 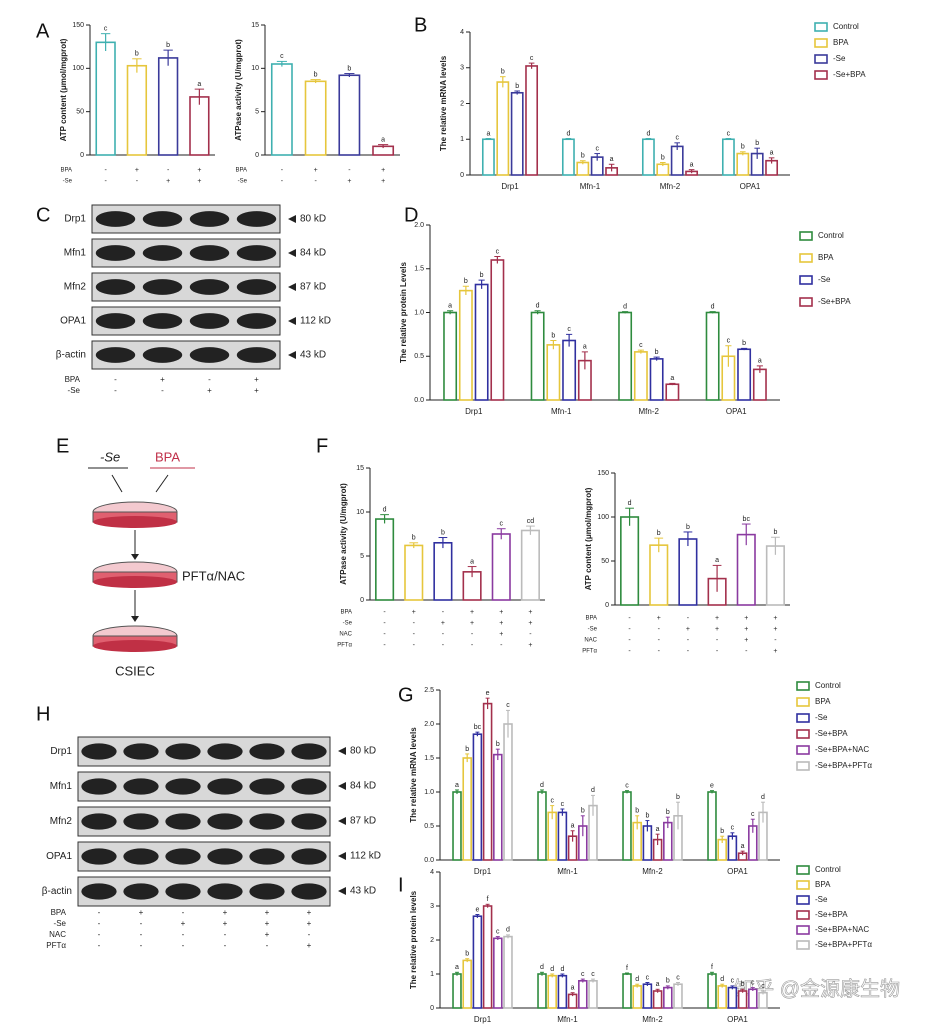 What do you see at coordinates (831, 235) in the screenshot?
I see `legend-label: Control` at bounding box center [831, 235].